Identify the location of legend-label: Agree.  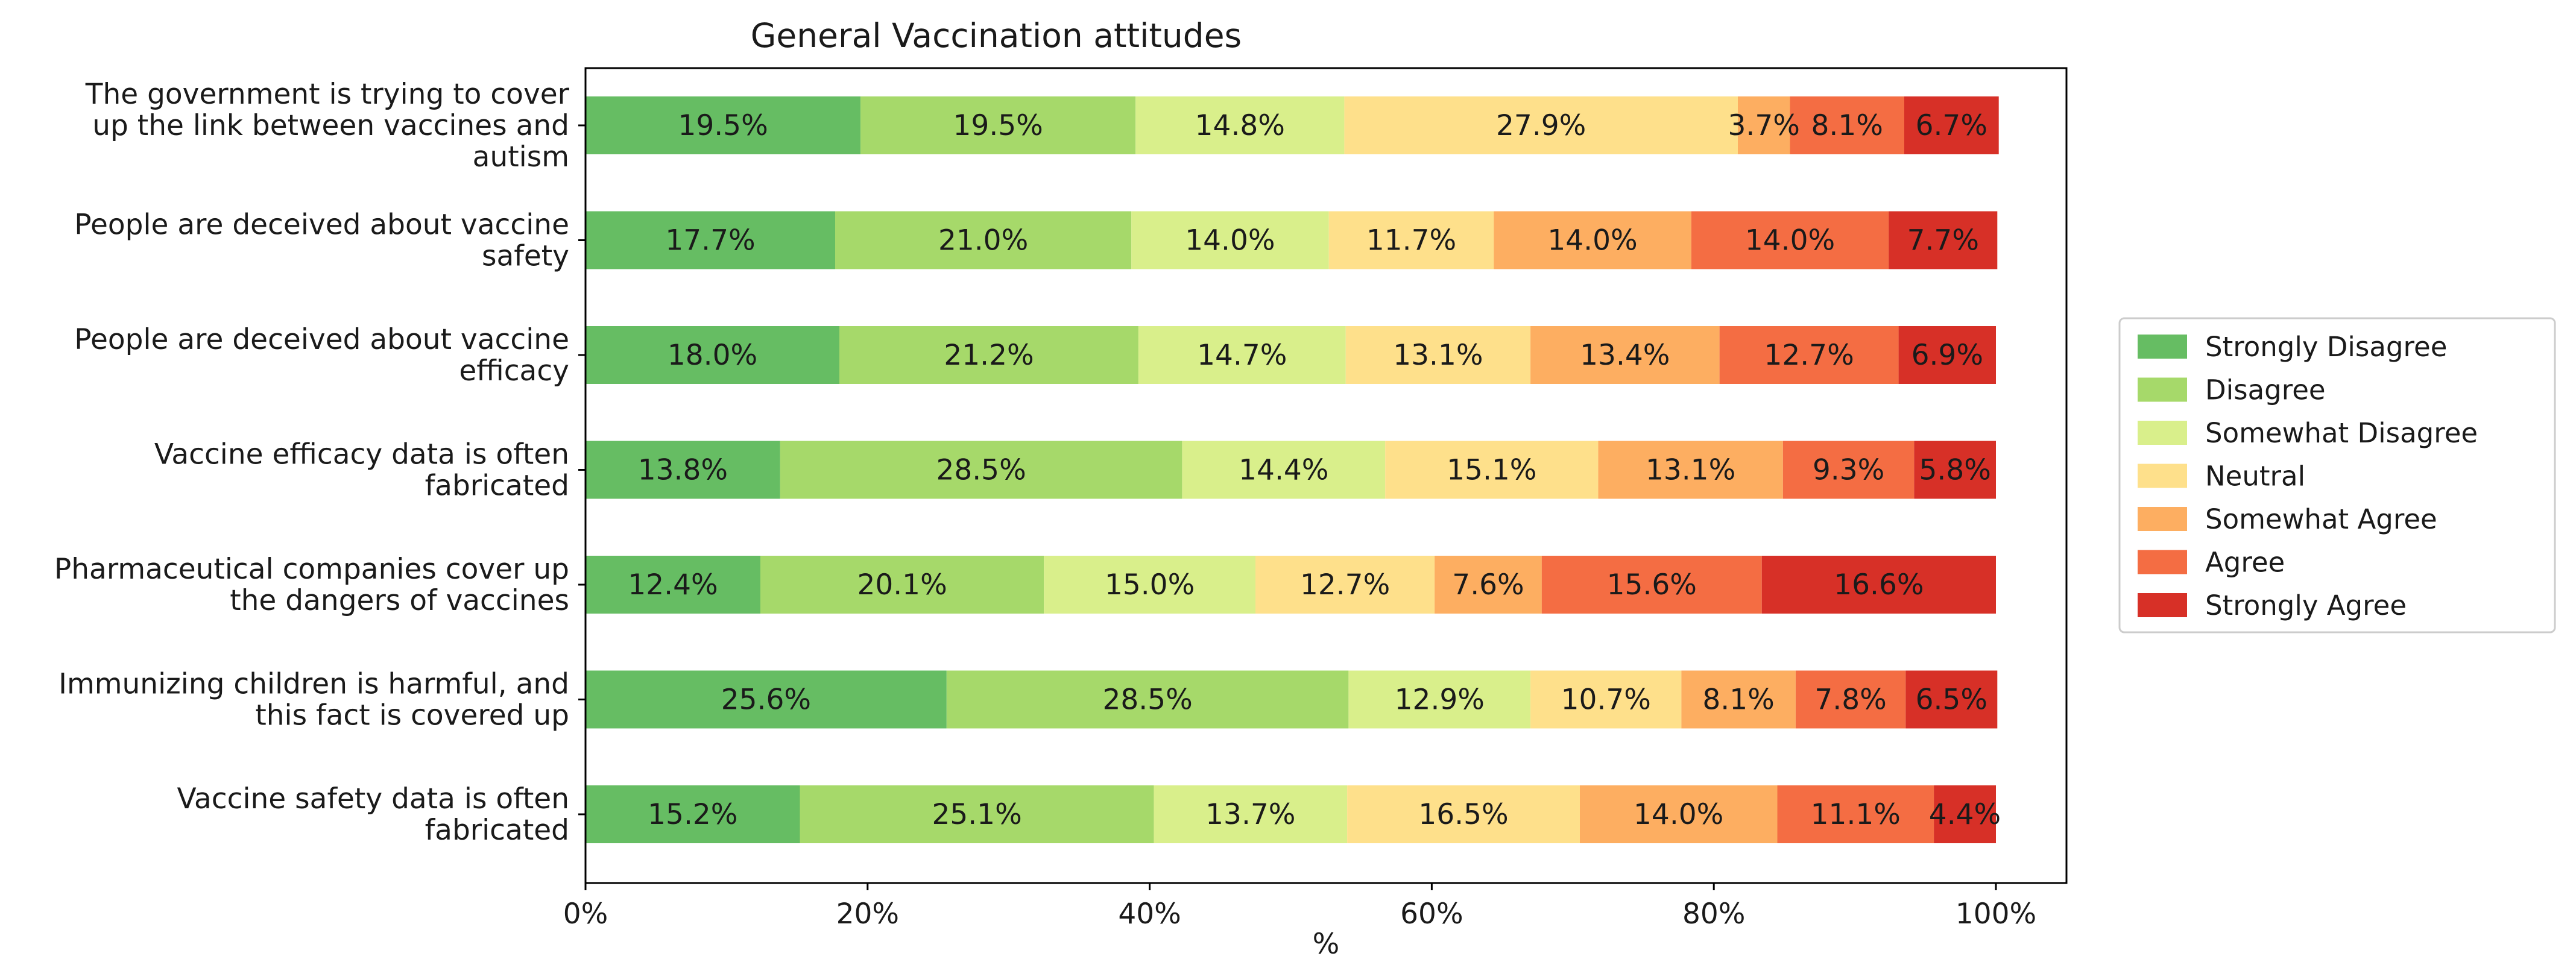
(2245, 563).